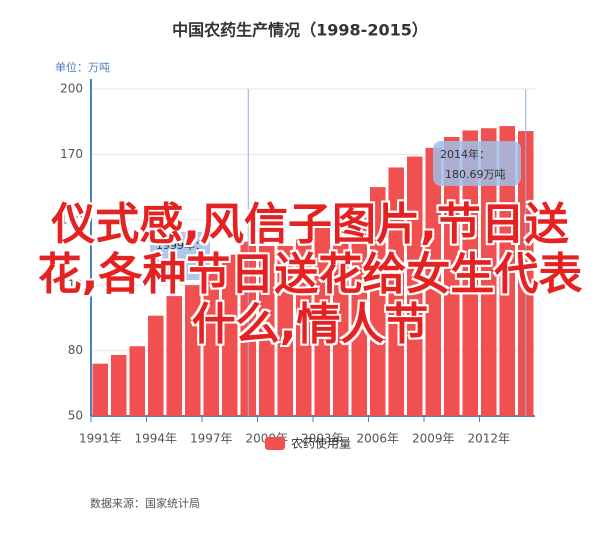 The image size is (600, 533). I want to click on chart-title: 中国农药生产情况（1998-2015）, so click(300, 30).